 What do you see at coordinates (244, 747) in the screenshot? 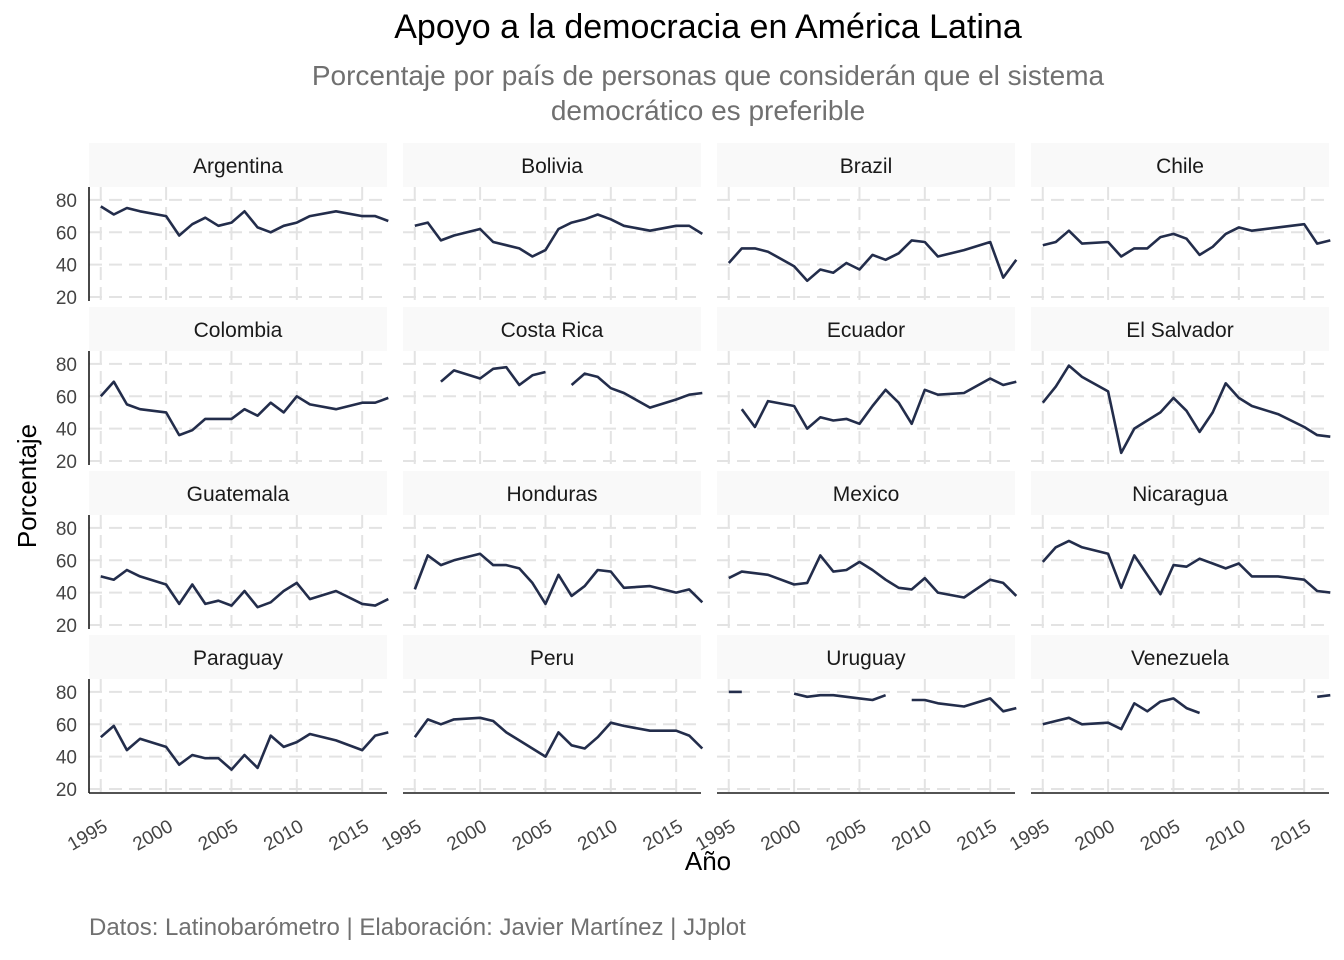
I see `series-line-paraguay` at bounding box center [244, 747].